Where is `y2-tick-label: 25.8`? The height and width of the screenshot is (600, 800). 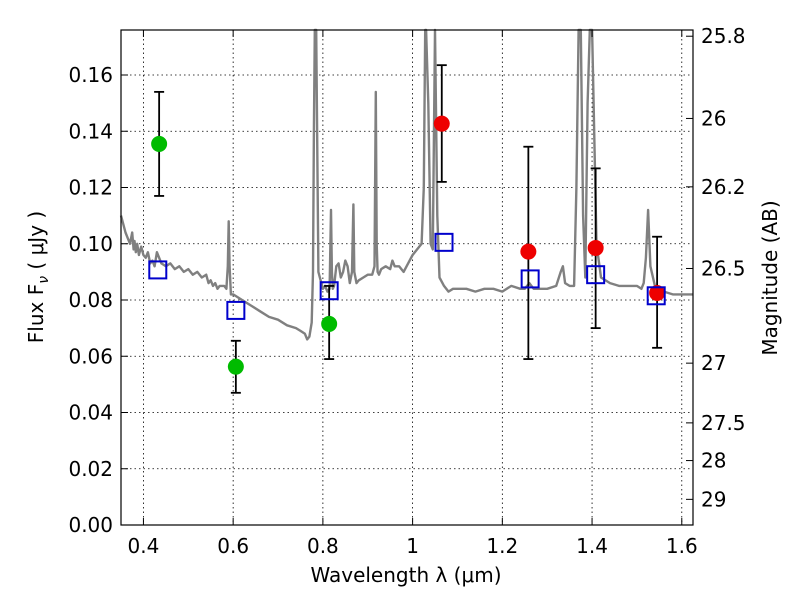
y2-tick-label: 25.8 is located at coordinates (723, 36).